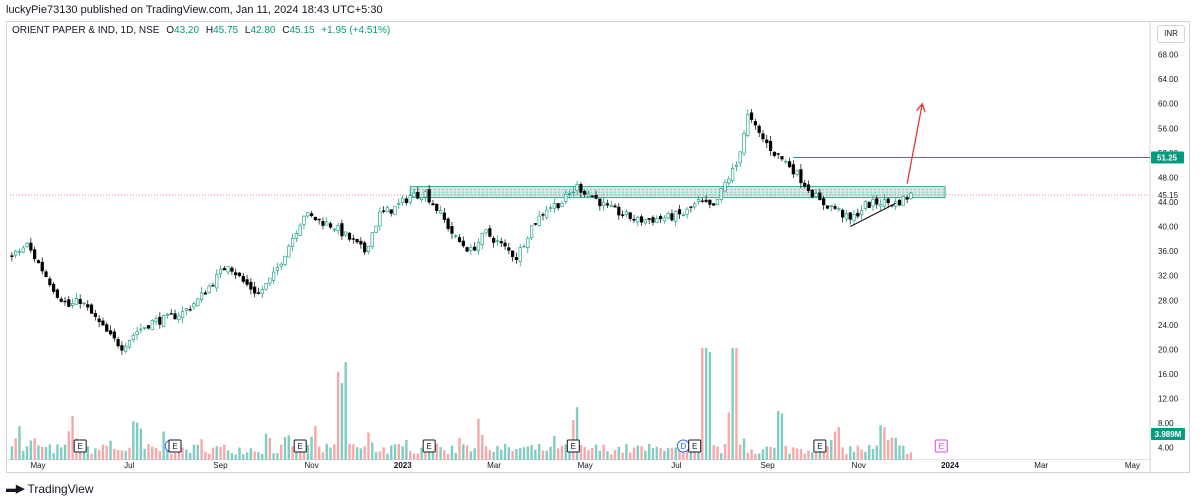 The height and width of the screenshot is (501, 1200). I want to click on symbol-name: ORIENT PAPER & IND, 1D, NSE, so click(86, 30).